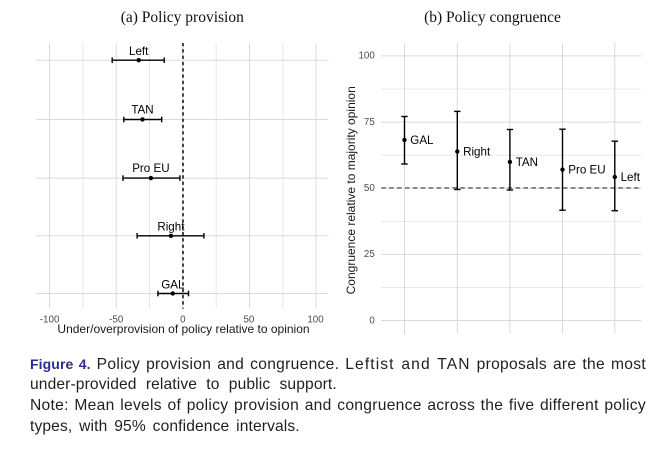 The image size is (665, 452). I want to click on svg-text: 75, so click(369, 122).